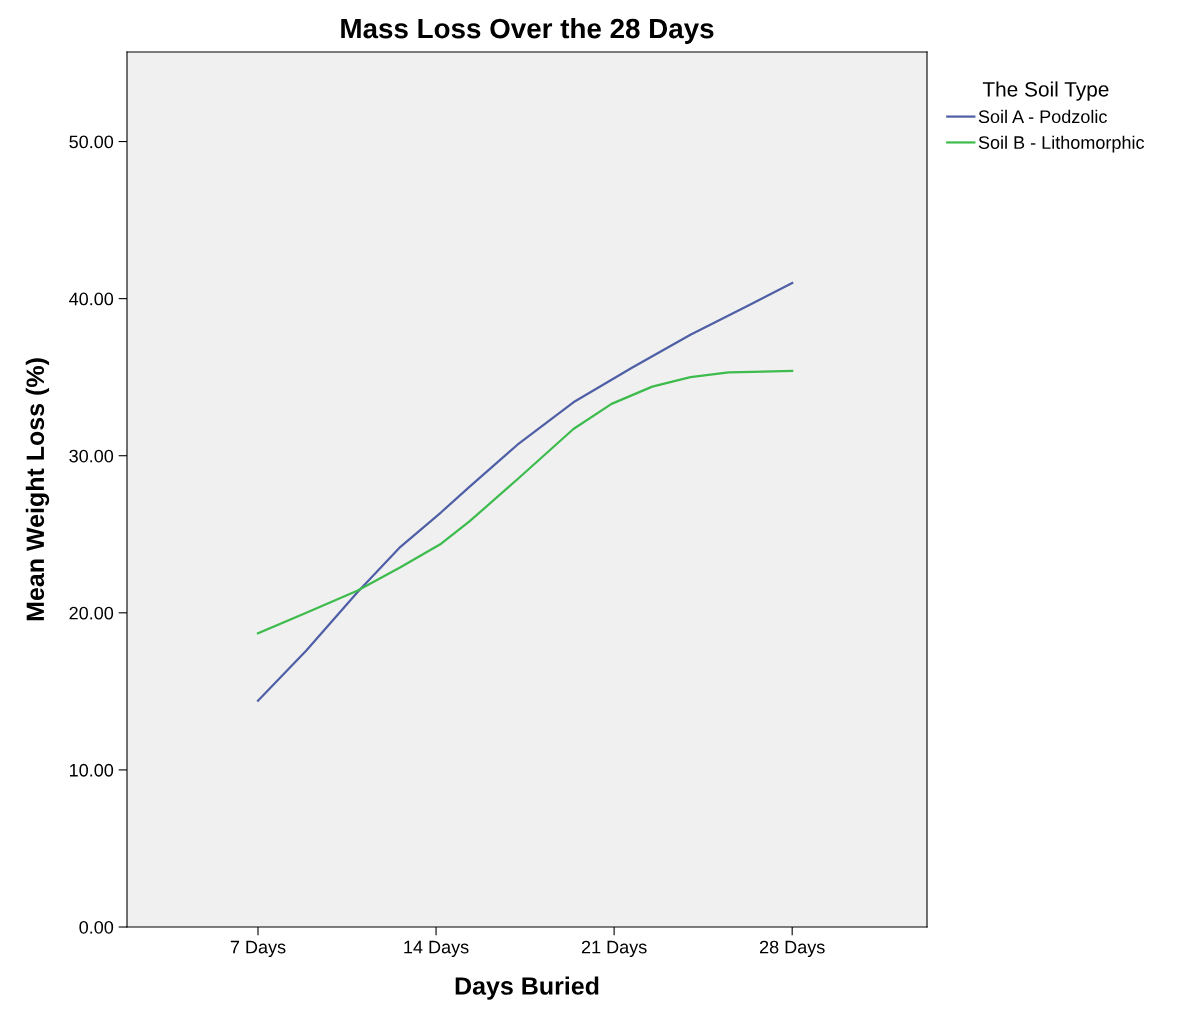 The height and width of the screenshot is (1021, 1183). I want to click on legend-label: Soil A - Podzolic, so click(1042, 116).